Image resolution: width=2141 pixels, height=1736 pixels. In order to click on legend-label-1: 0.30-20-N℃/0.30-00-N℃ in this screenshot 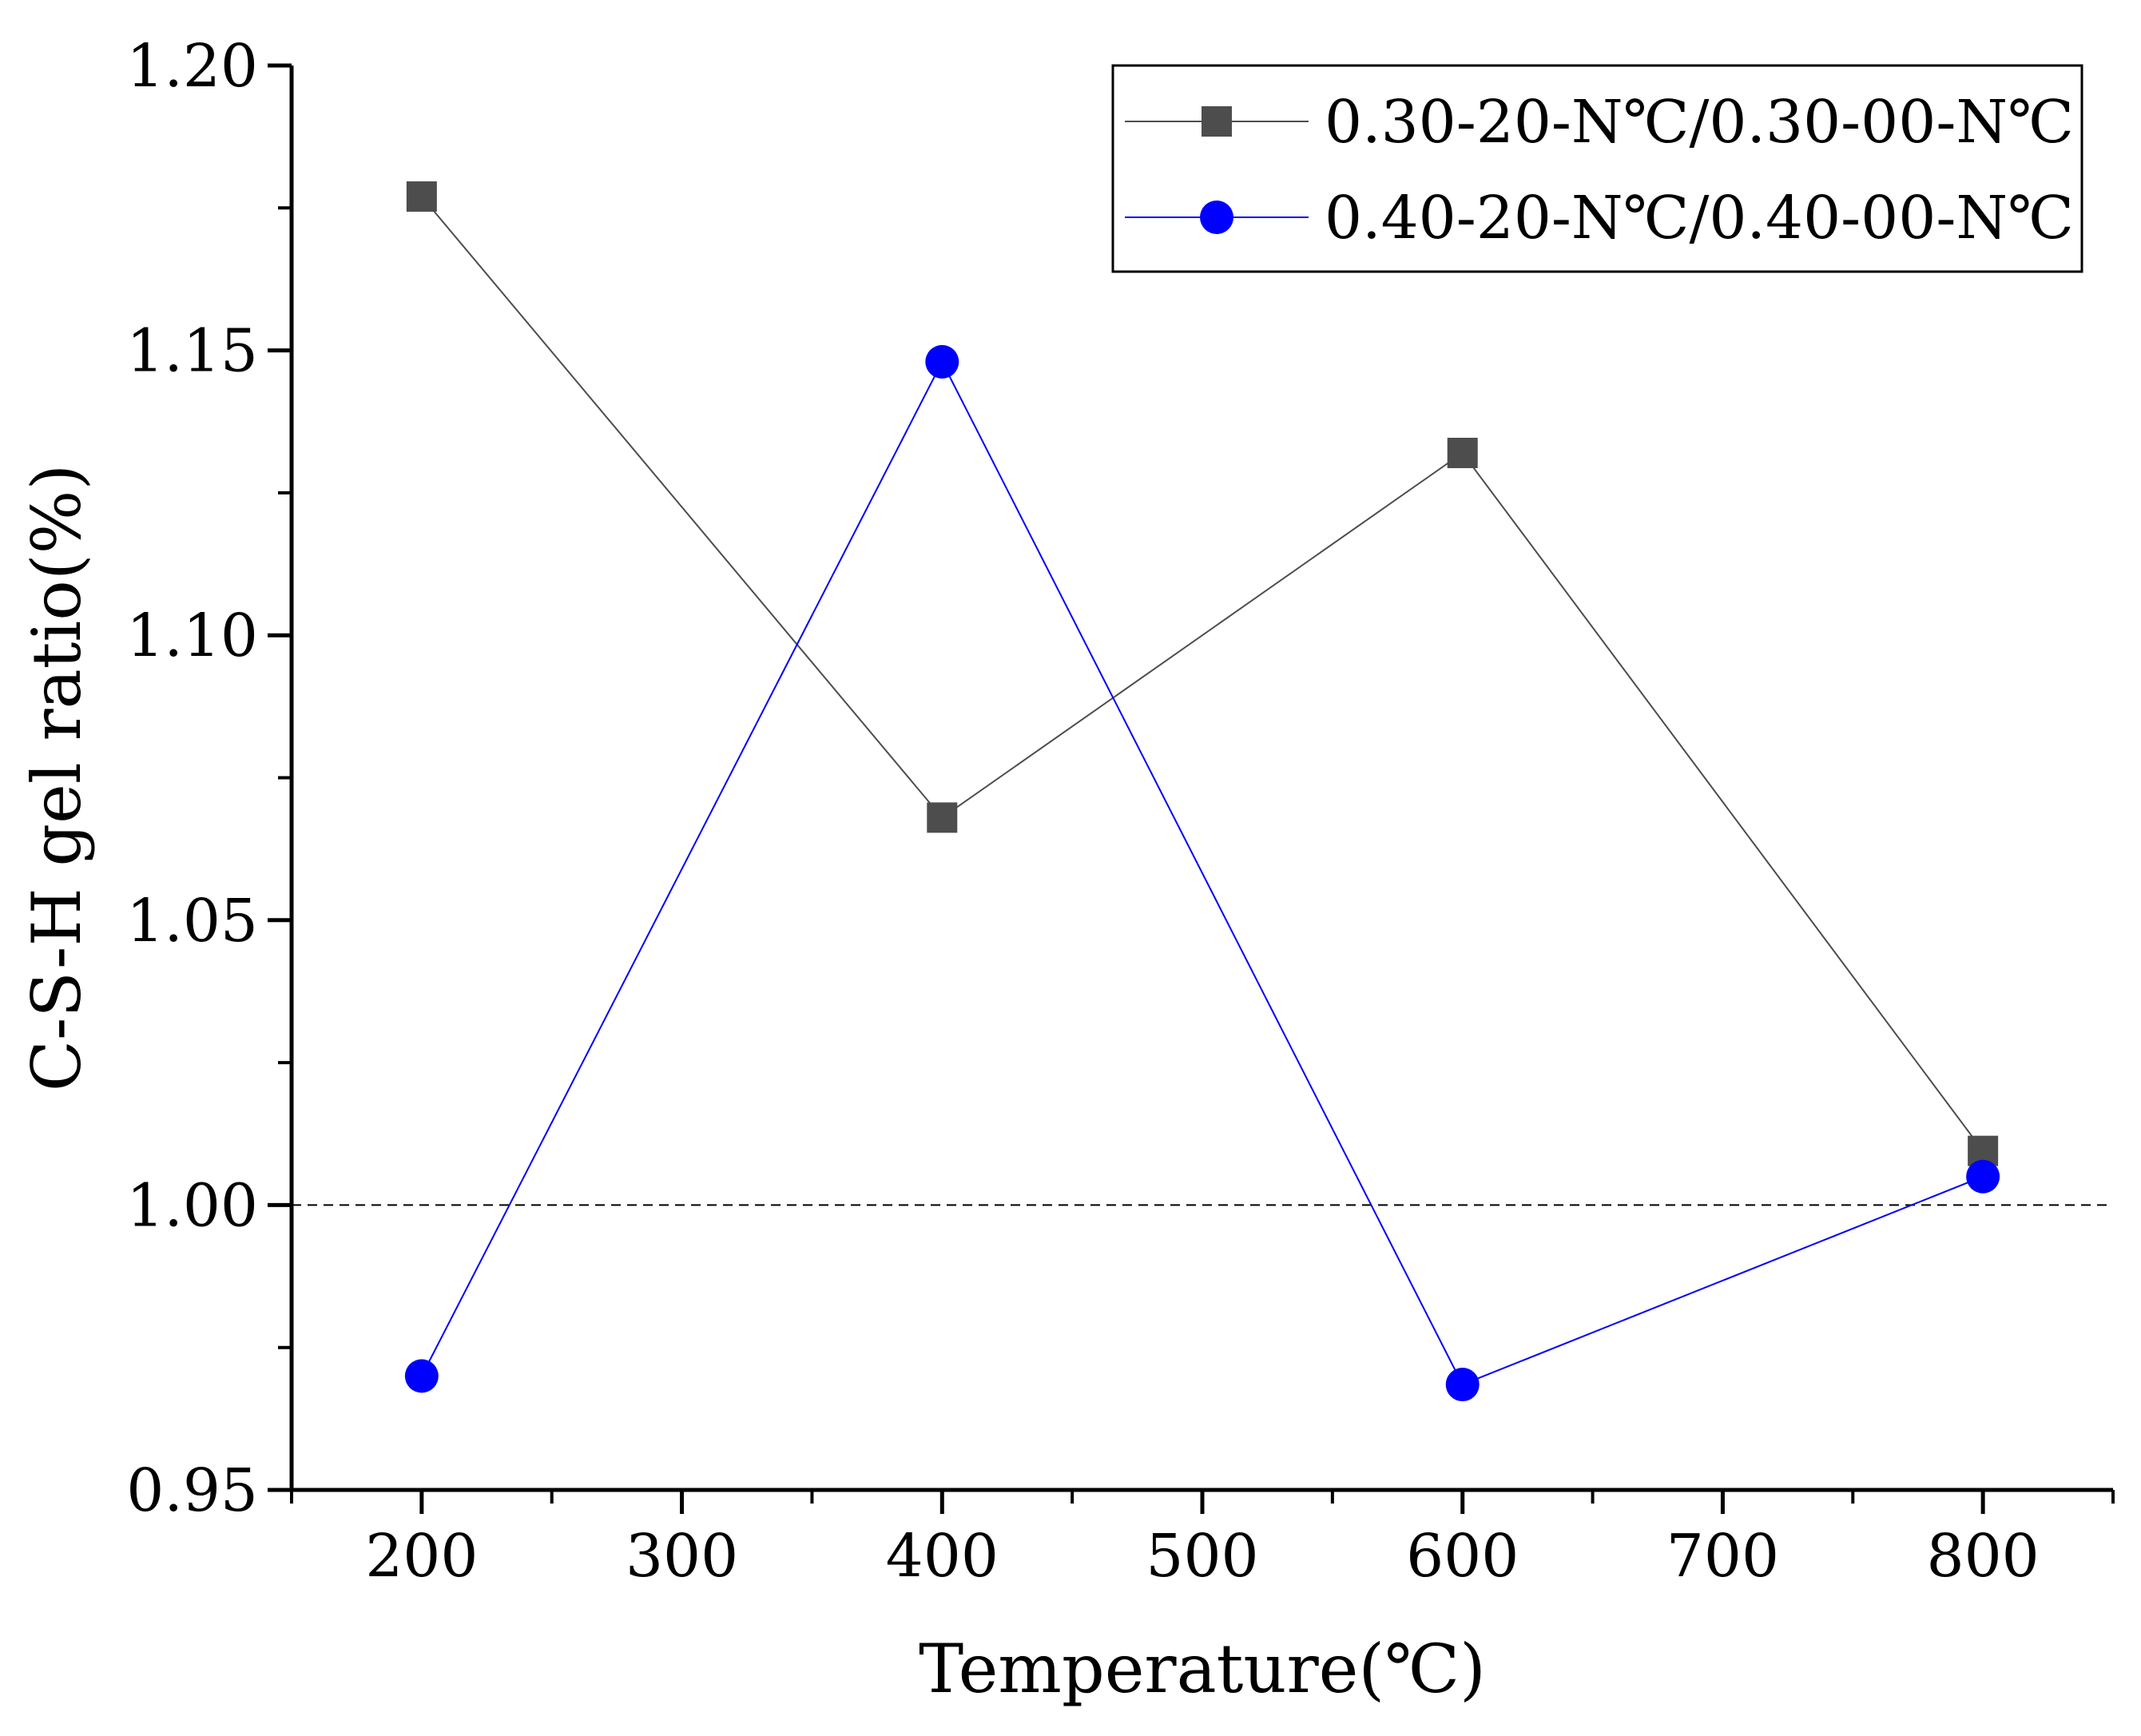, I will do `click(1699, 123)`.